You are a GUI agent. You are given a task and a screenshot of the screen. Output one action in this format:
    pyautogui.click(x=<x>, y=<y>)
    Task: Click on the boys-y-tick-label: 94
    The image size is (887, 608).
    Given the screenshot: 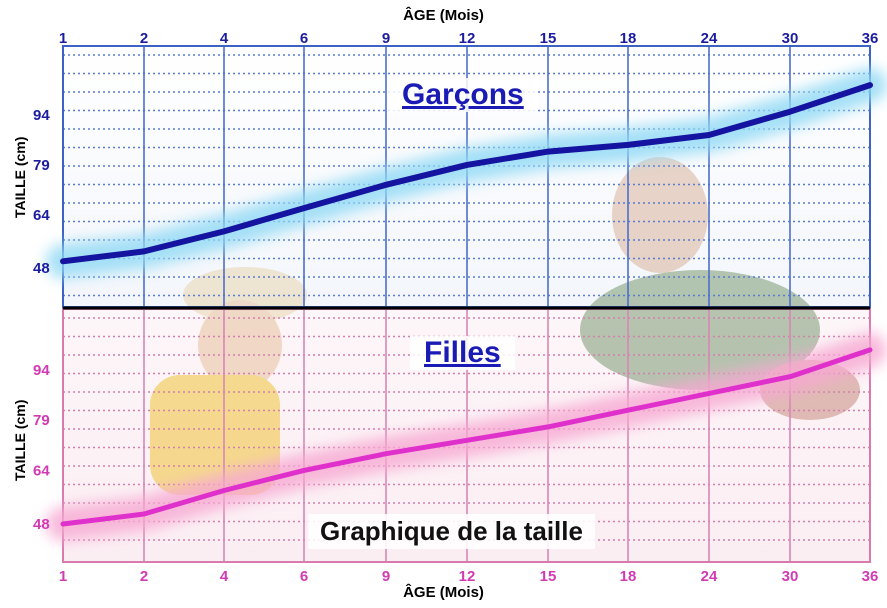 What is the action you would take?
    pyautogui.click(x=41, y=115)
    